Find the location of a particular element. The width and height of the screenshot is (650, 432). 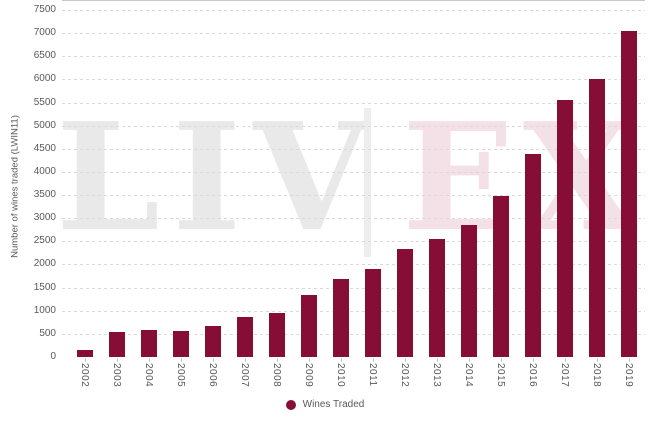

y-tick-label-3500: 3500 is located at coordinates (44, 195).